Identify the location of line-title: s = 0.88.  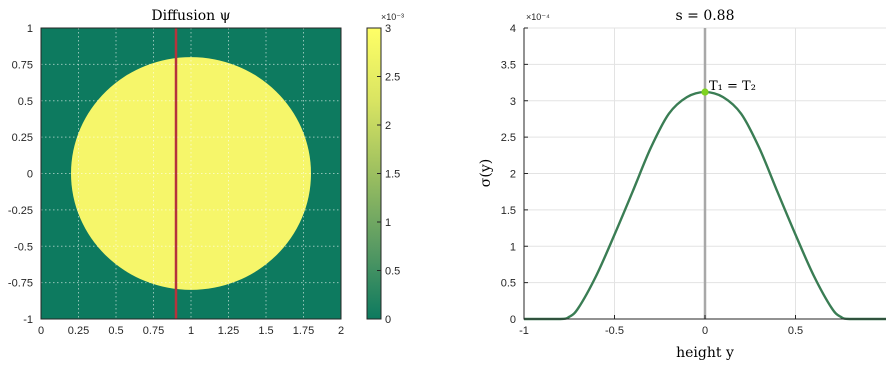
(705, 16).